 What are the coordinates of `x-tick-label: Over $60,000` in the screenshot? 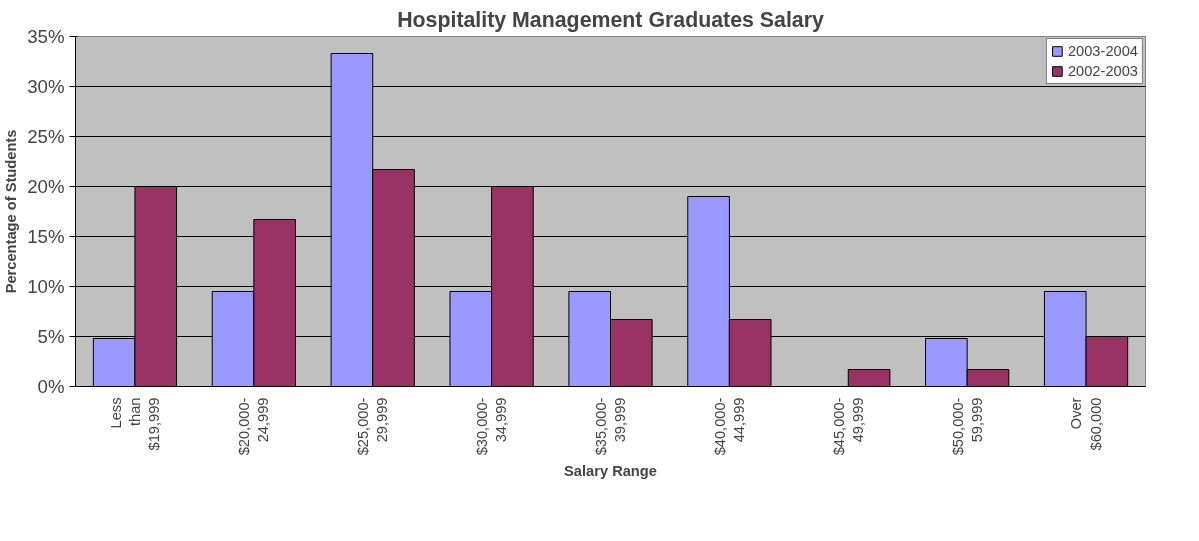 It's located at (1086, 424).